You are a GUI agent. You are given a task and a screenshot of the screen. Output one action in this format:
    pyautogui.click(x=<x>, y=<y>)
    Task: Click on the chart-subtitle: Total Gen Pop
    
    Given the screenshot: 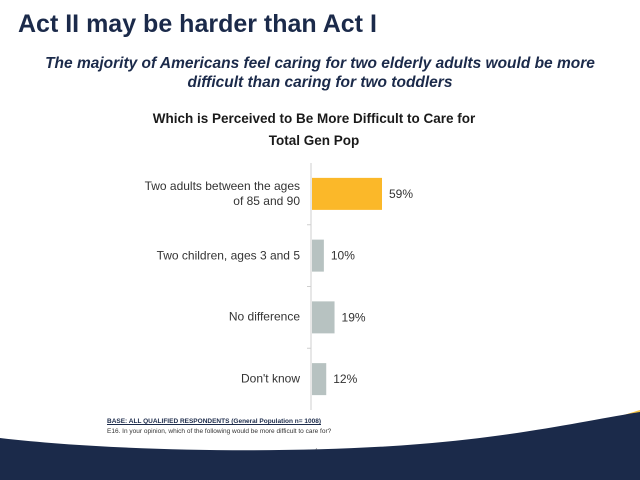 What is the action you would take?
    pyautogui.click(x=314, y=140)
    